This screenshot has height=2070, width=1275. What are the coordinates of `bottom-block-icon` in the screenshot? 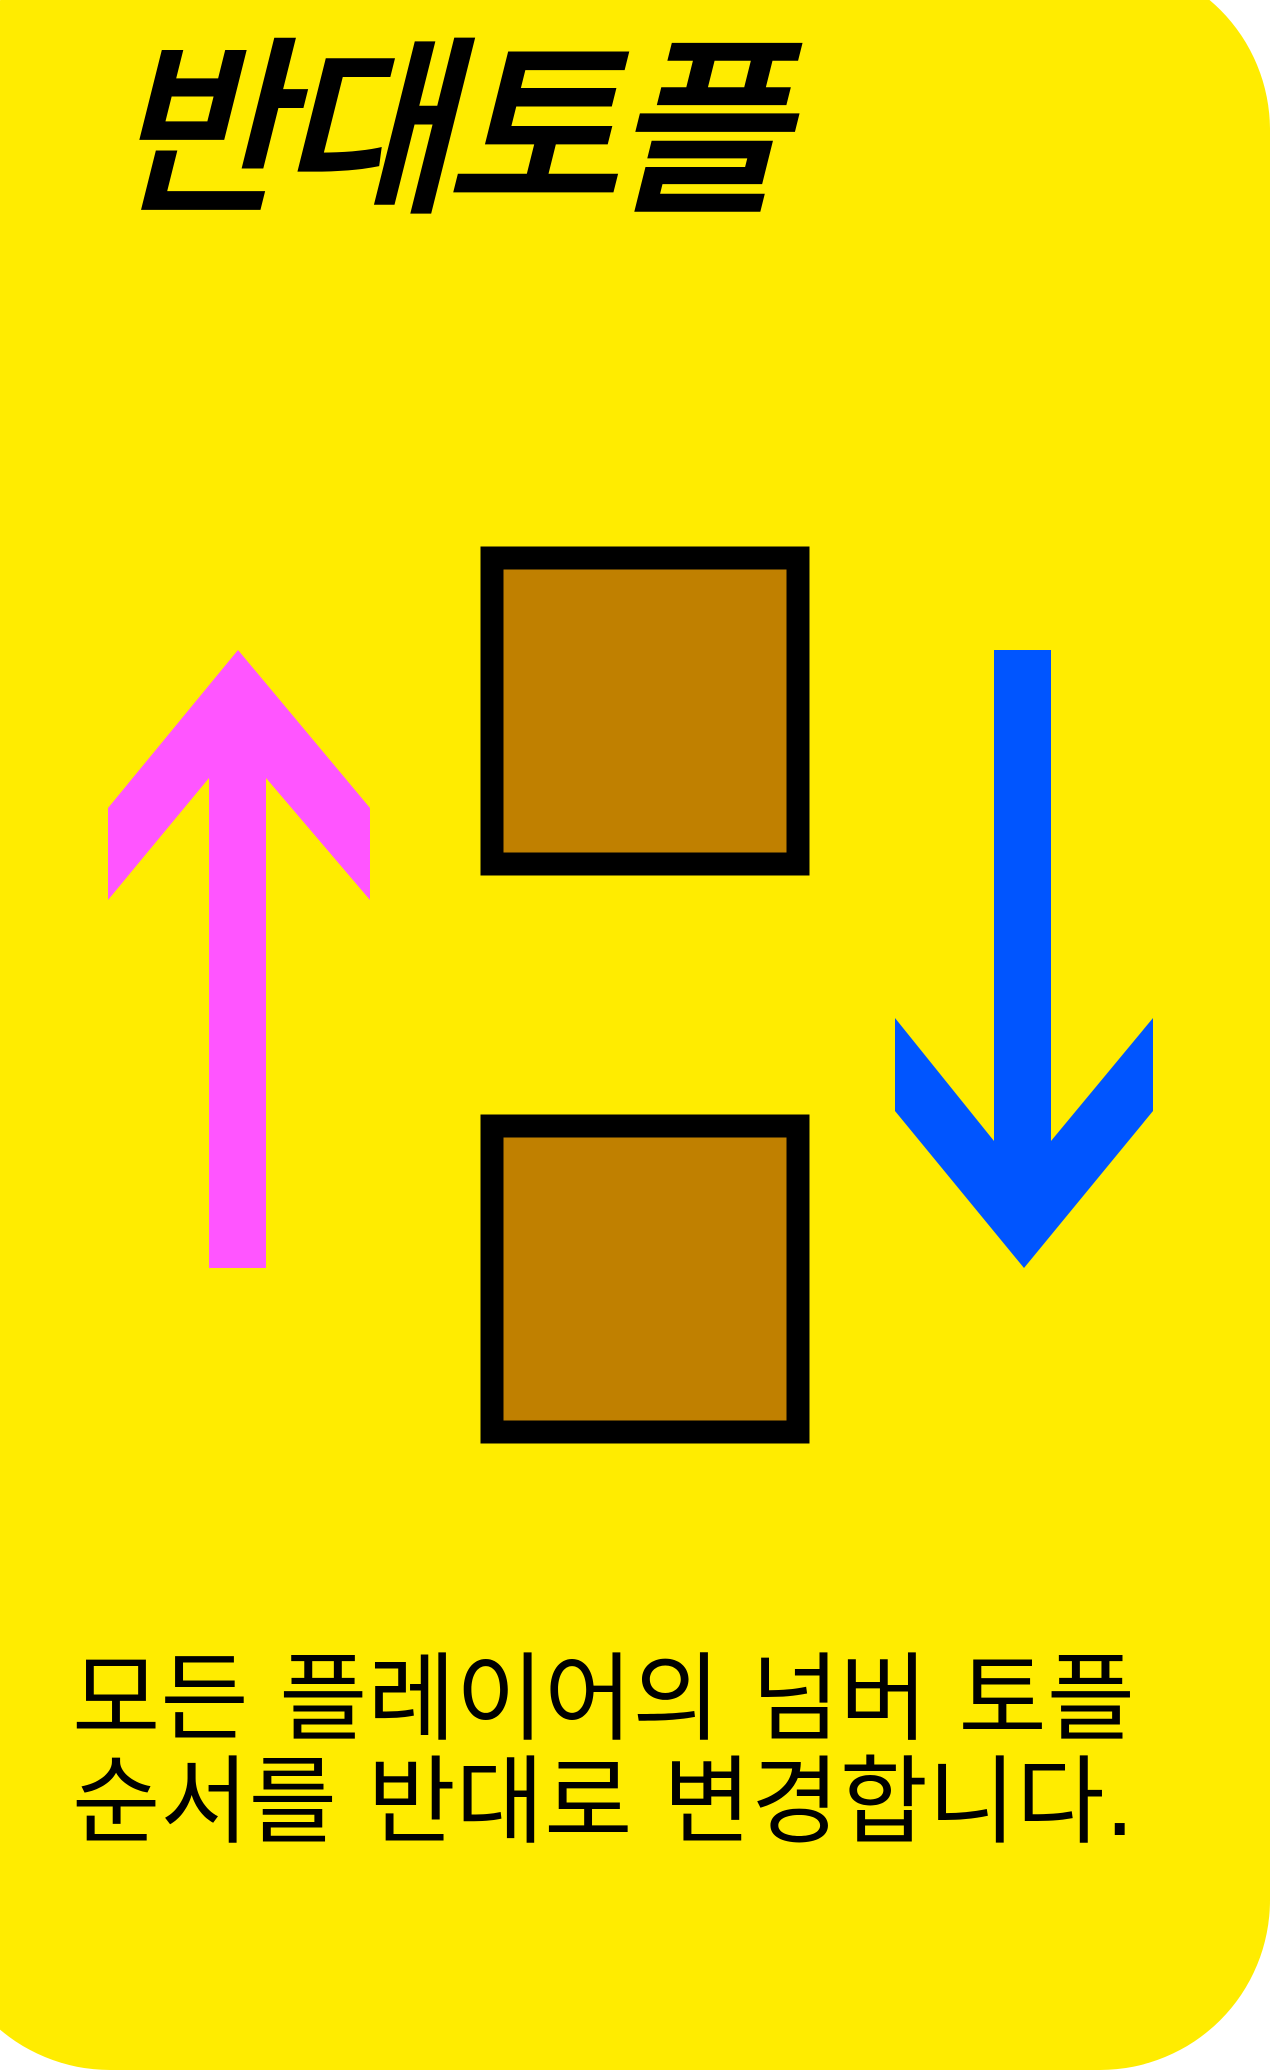 It's located at (645, 1279).